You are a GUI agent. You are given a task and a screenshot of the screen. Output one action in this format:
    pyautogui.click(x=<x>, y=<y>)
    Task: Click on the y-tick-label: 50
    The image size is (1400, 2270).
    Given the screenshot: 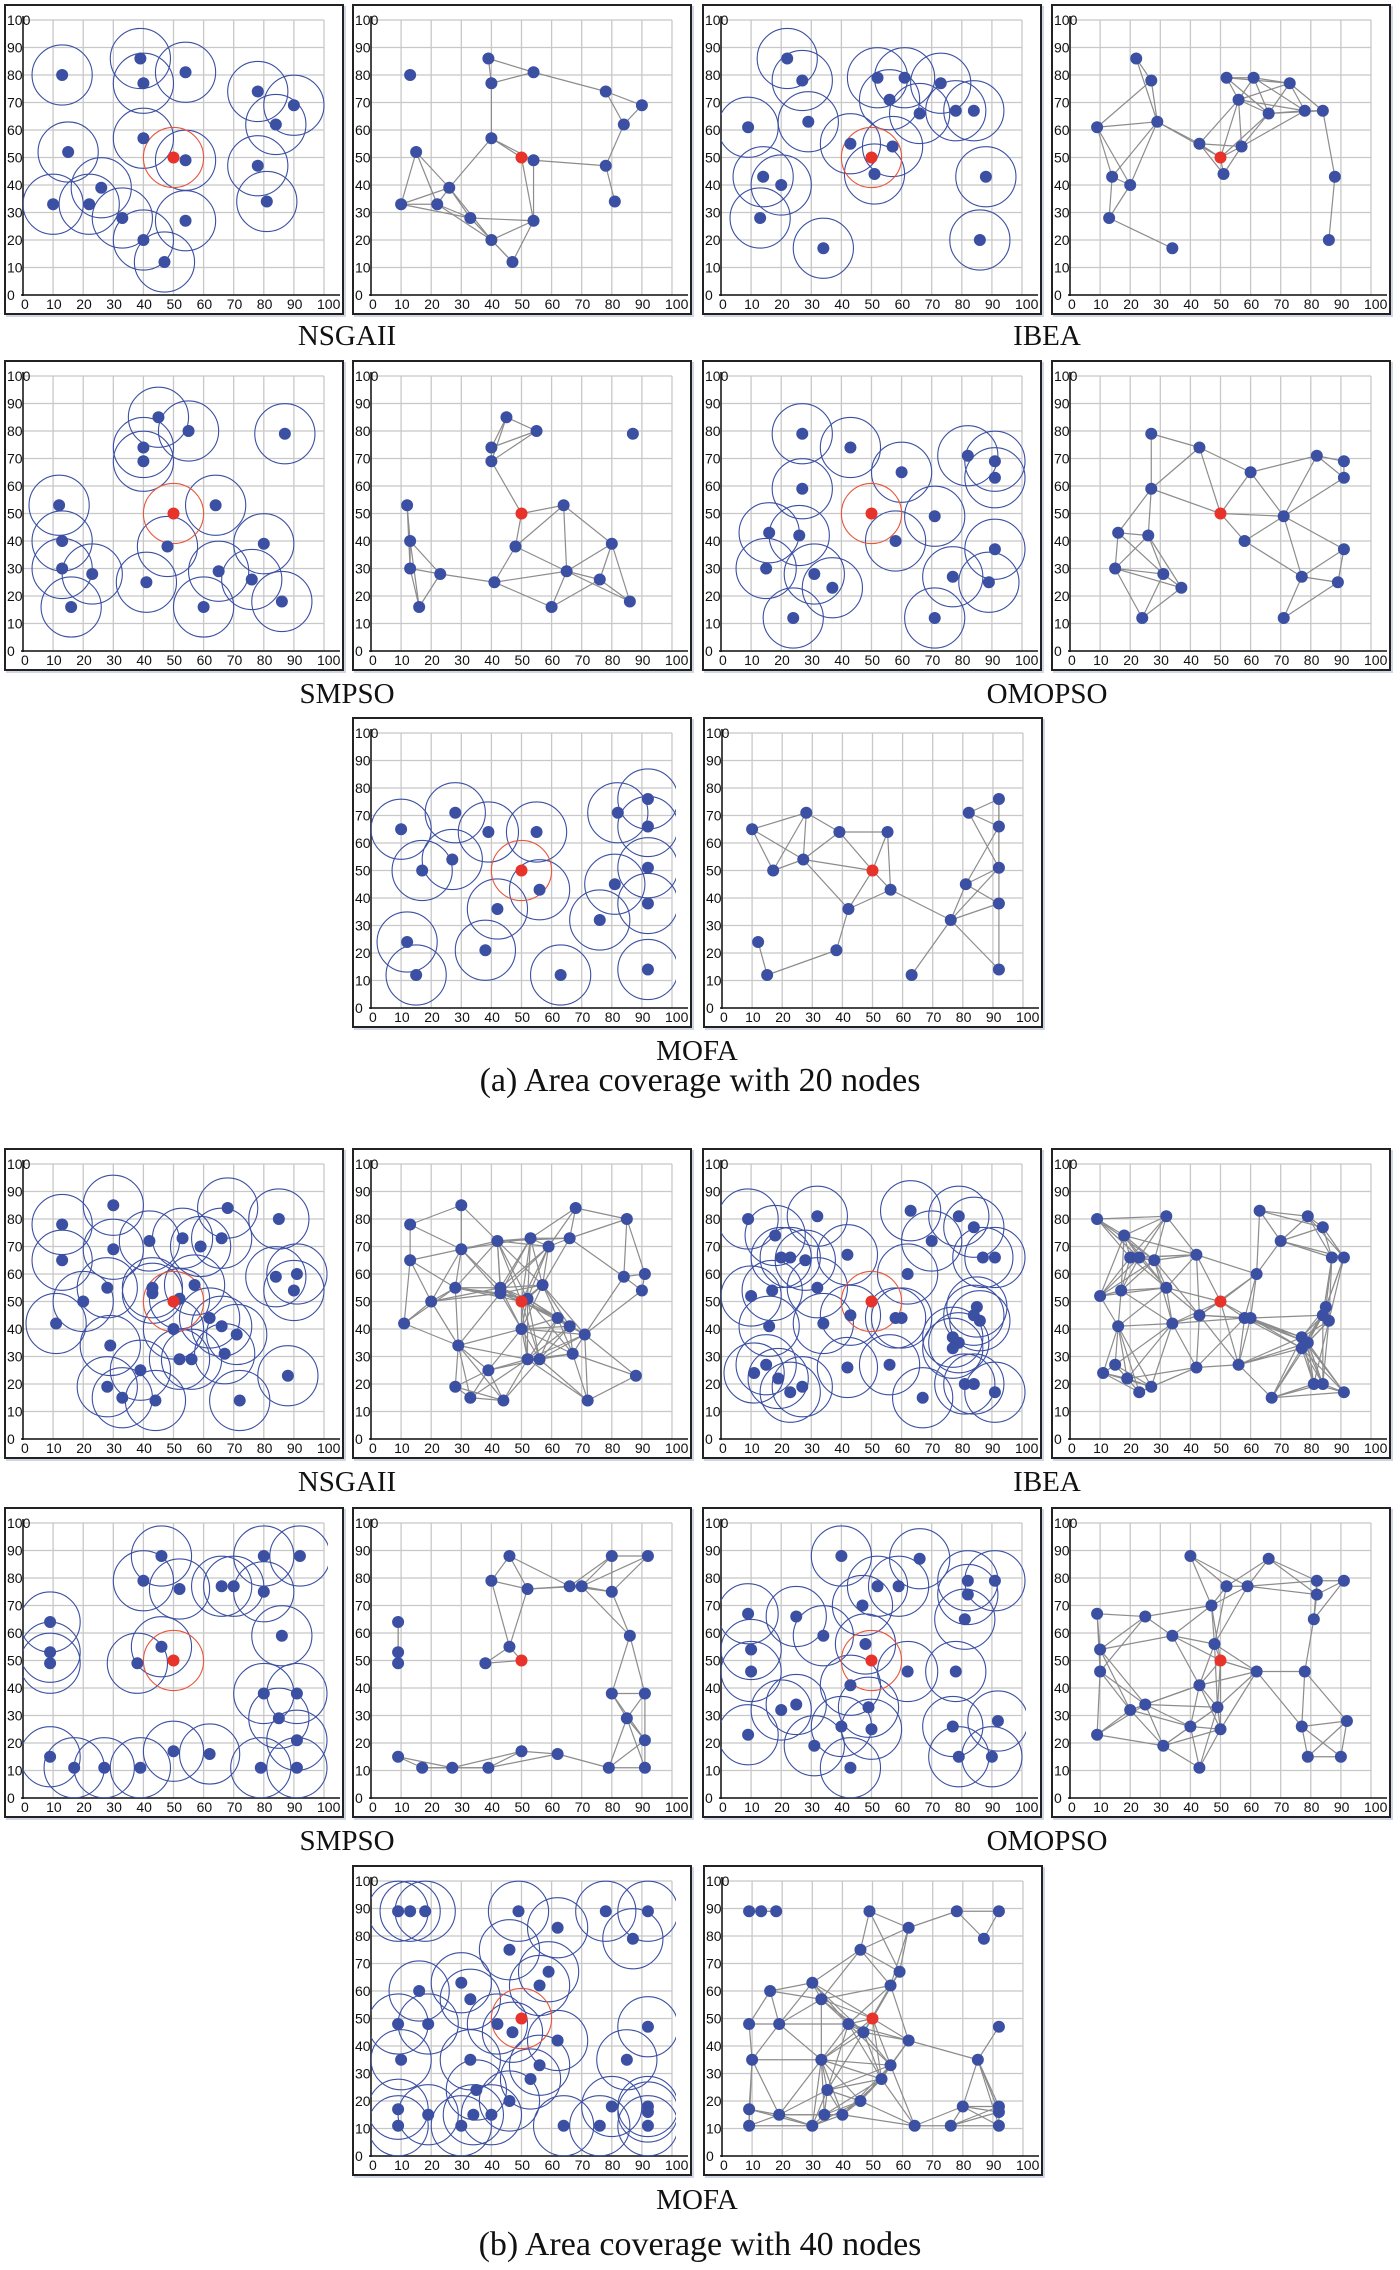 What is the action you would take?
    pyautogui.click(x=363, y=871)
    